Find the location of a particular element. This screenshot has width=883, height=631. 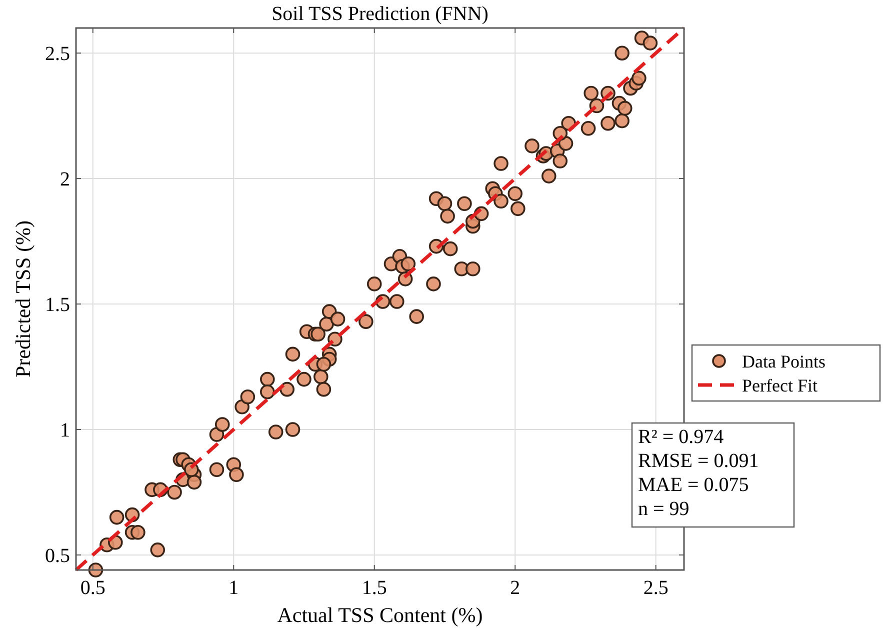

y-tick-label: 2 is located at coordinates (65, 179).